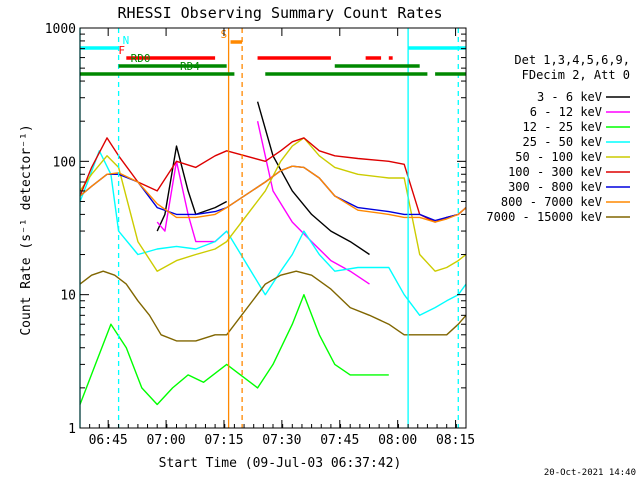 The height and width of the screenshot is (484, 640). Describe the element at coordinates (280, 463) in the screenshot. I see `x-axis-label: Start Time (09-Jul-03 06:37:42)` at that location.